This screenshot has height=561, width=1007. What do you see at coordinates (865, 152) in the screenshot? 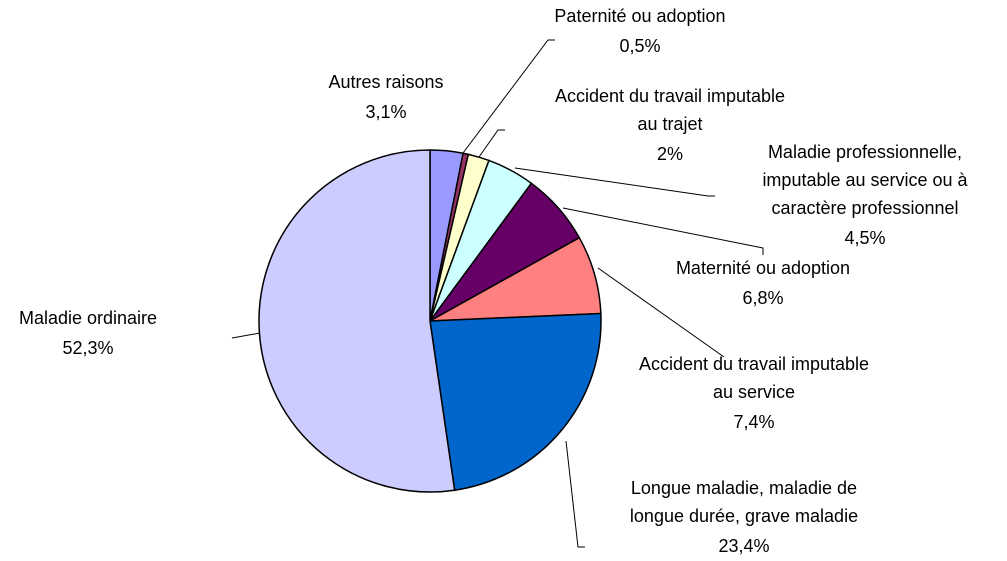
I see `label-line: Maladie professionnelle,` at bounding box center [865, 152].